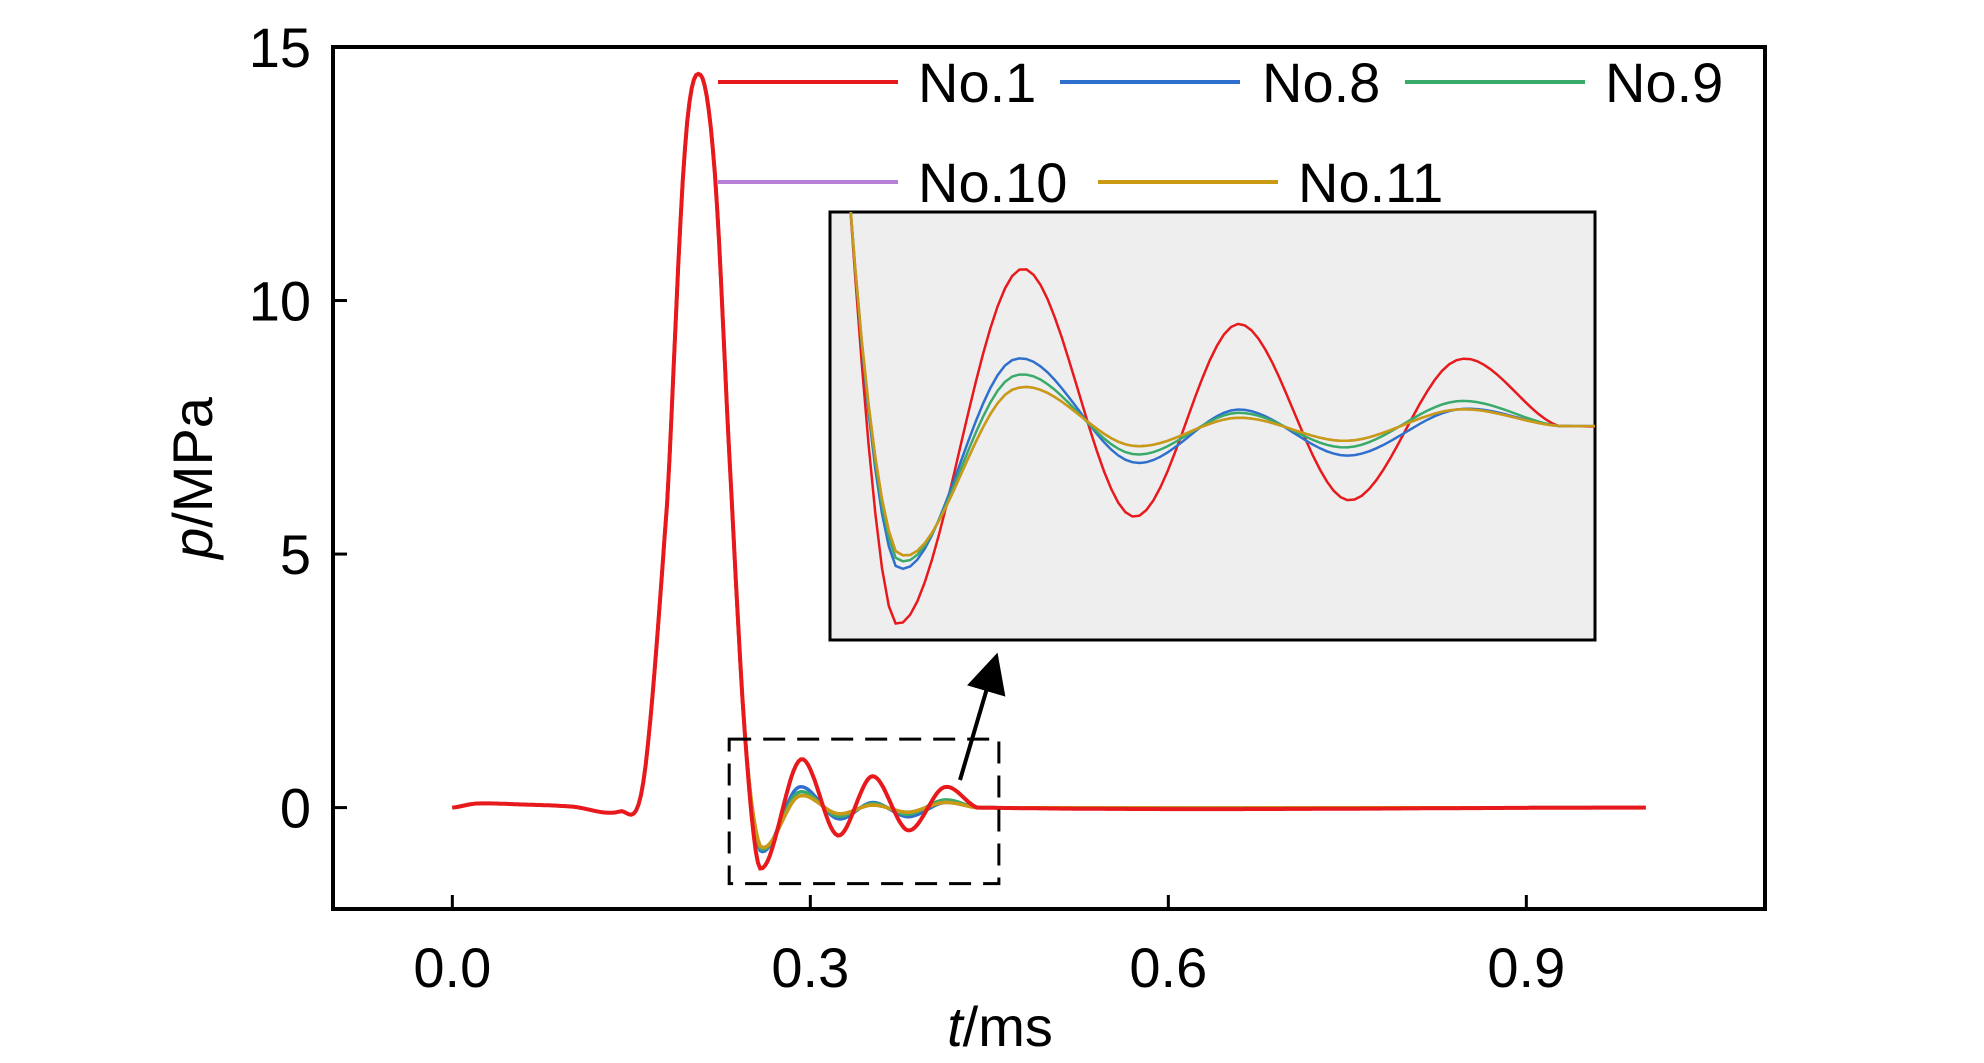  I want to click on x-tick-label: 0.3, so click(810, 967).